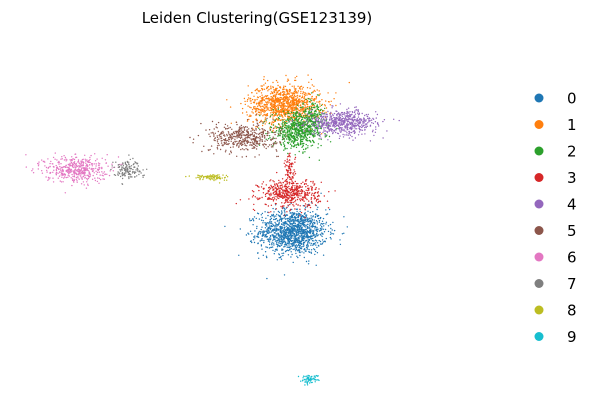 Image resolution: width=594 pixels, height=411 pixels. I want to click on series-1-points, so click(288, 104).